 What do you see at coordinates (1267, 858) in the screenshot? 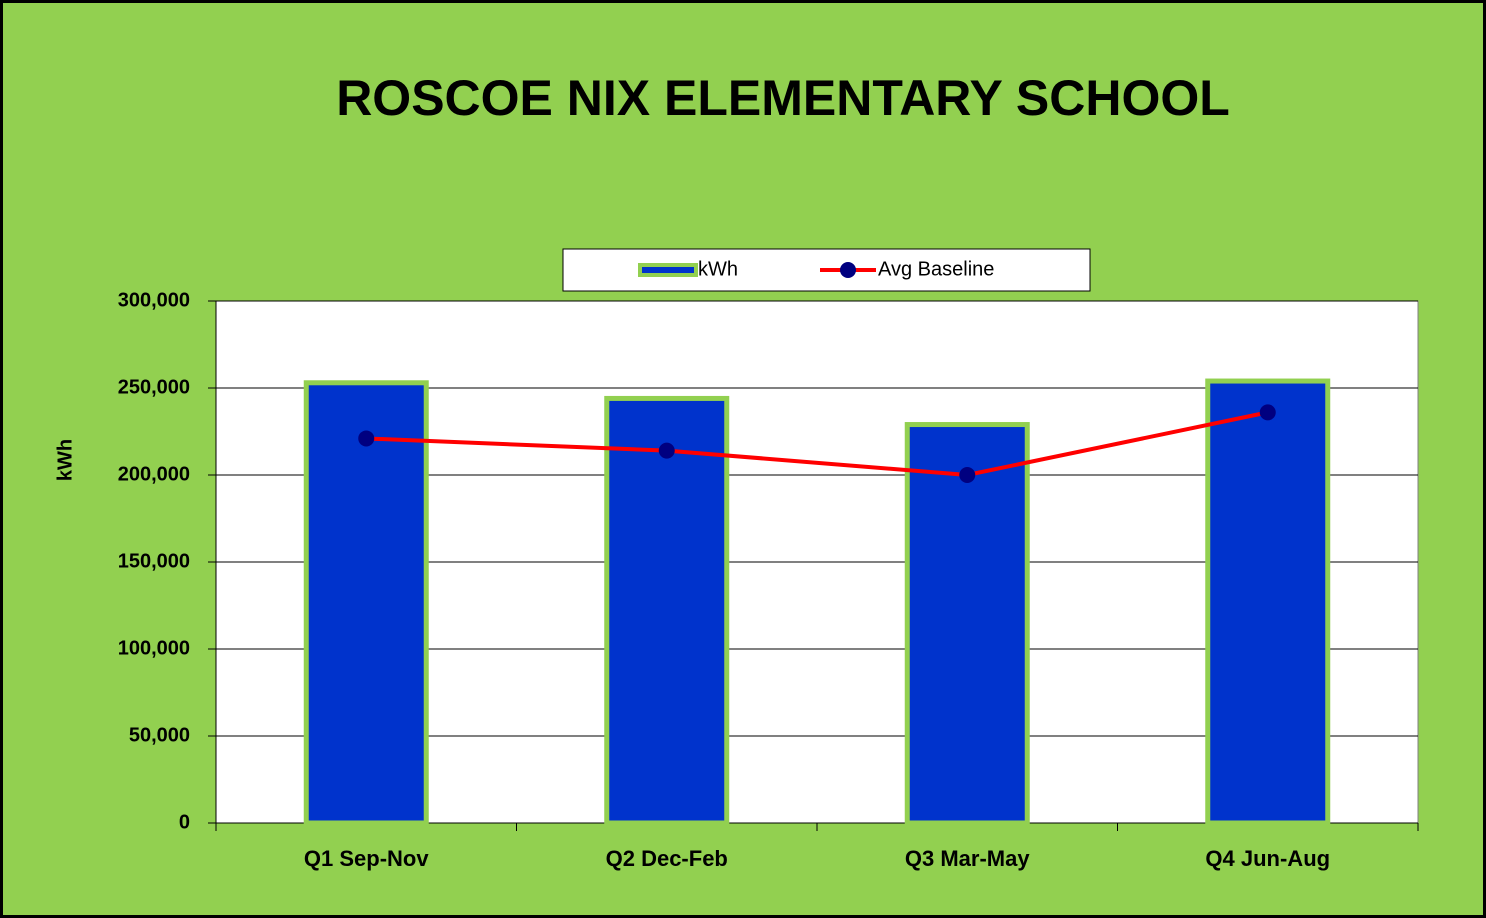
I see `x-tick-label: Q4 Jun-Aug` at bounding box center [1267, 858].